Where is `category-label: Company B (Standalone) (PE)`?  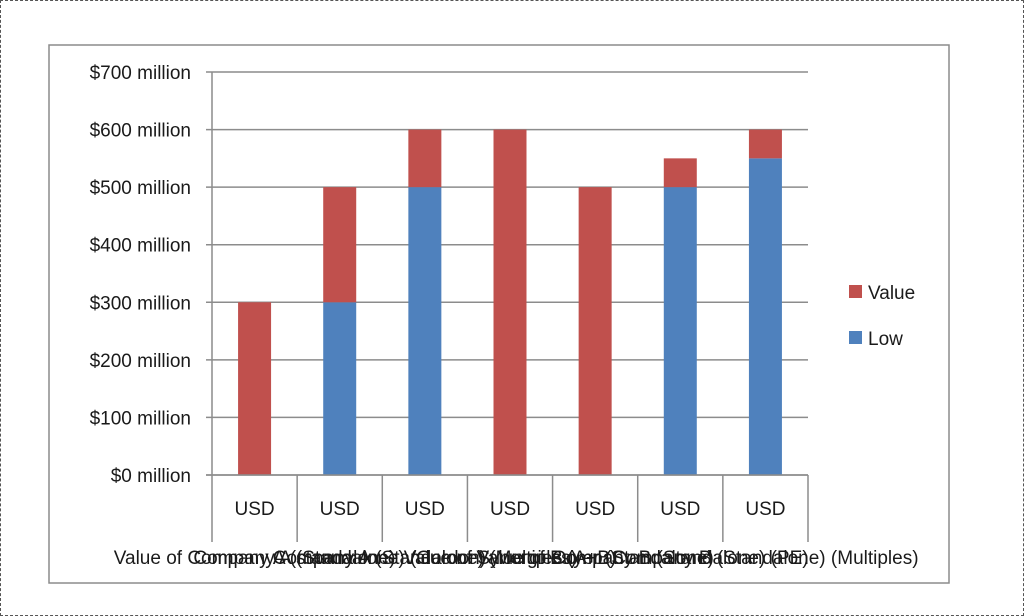
category-label: Company B (Standalone) (PE) is located at coordinates (680, 558).